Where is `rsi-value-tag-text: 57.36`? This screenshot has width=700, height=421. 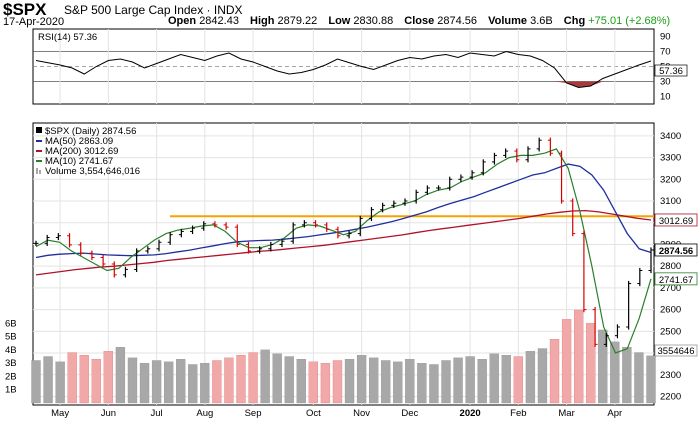 rsi-value-tag-text: 57.36 is located at coordinates (671, 71).